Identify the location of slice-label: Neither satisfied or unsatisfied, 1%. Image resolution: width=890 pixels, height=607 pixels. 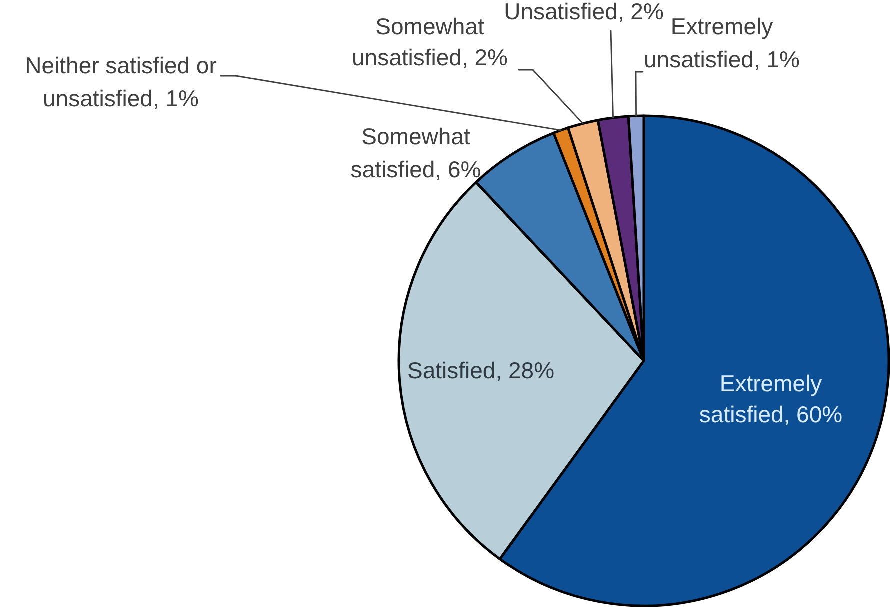
(121, 82).